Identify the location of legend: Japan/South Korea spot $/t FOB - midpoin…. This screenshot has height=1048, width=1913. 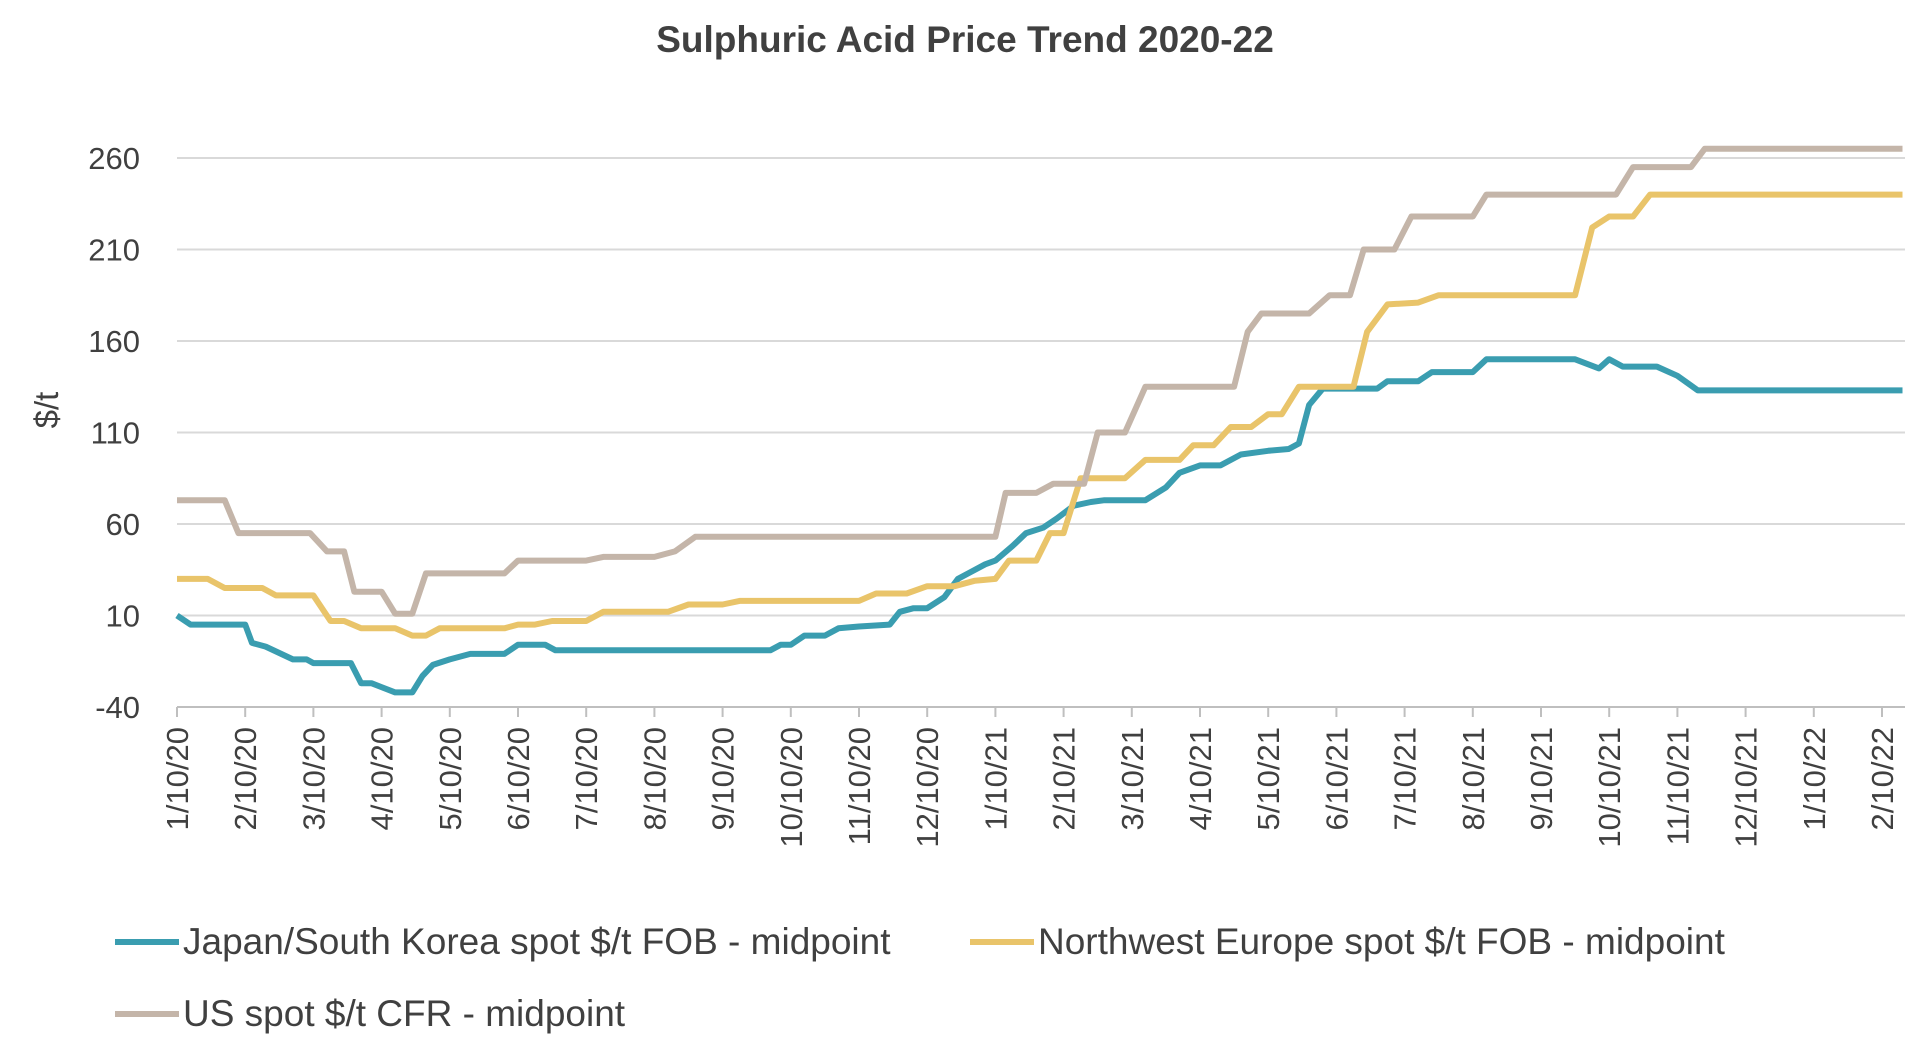
(920, 977).